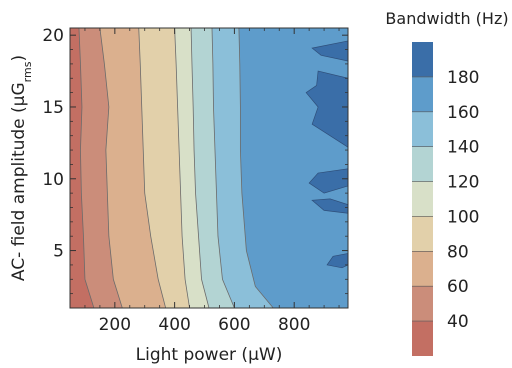  I want to click on colorbar-label: 160, so click(463, 113).